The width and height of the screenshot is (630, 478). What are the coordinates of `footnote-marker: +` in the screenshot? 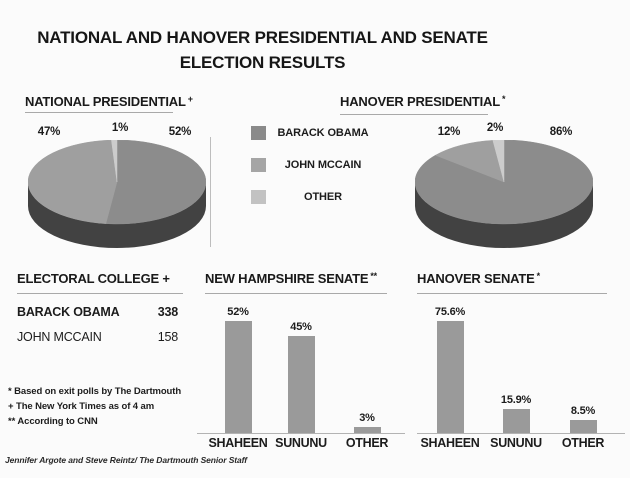 It's located at (190, 99).